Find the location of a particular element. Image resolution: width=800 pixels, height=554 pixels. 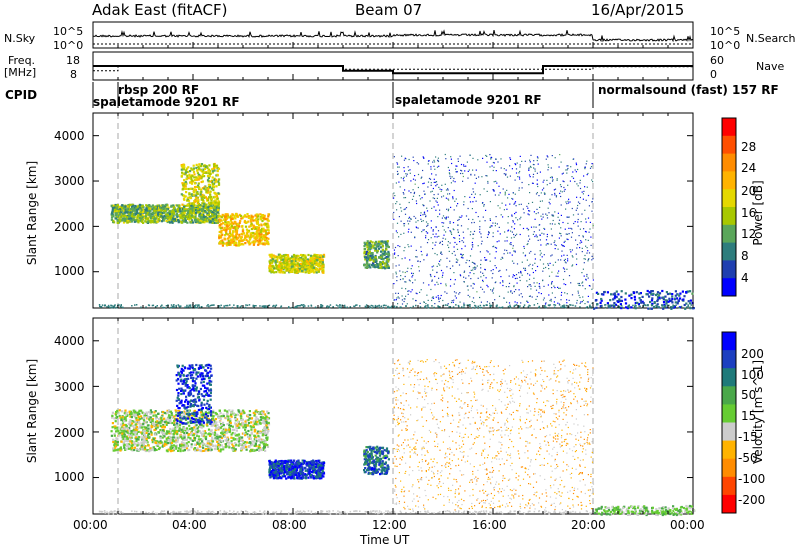

freq-unit: [MHz] is located at coordinates (20, 72).